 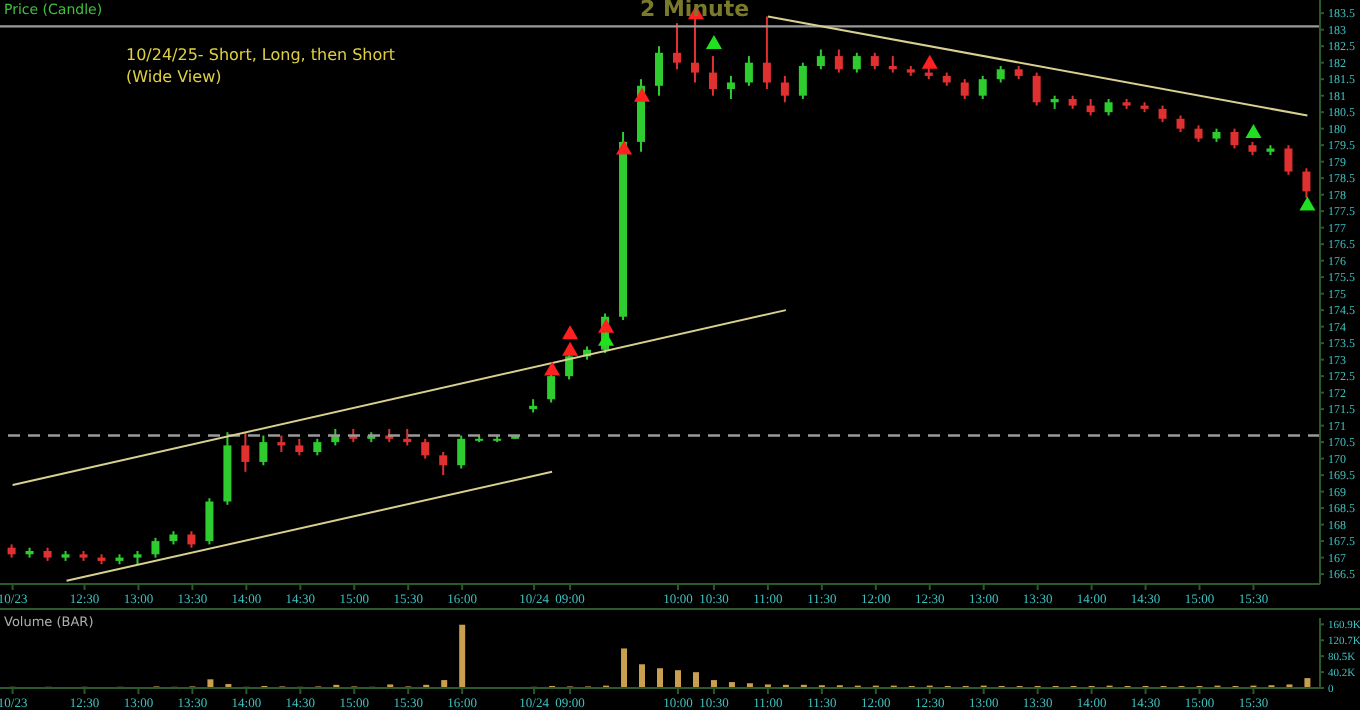 What do you see at coordinates (261, 55) in the screenshot?
I see `annotation: 10/24/25- Short, Long, then Short` at bounding box center [261, 55].